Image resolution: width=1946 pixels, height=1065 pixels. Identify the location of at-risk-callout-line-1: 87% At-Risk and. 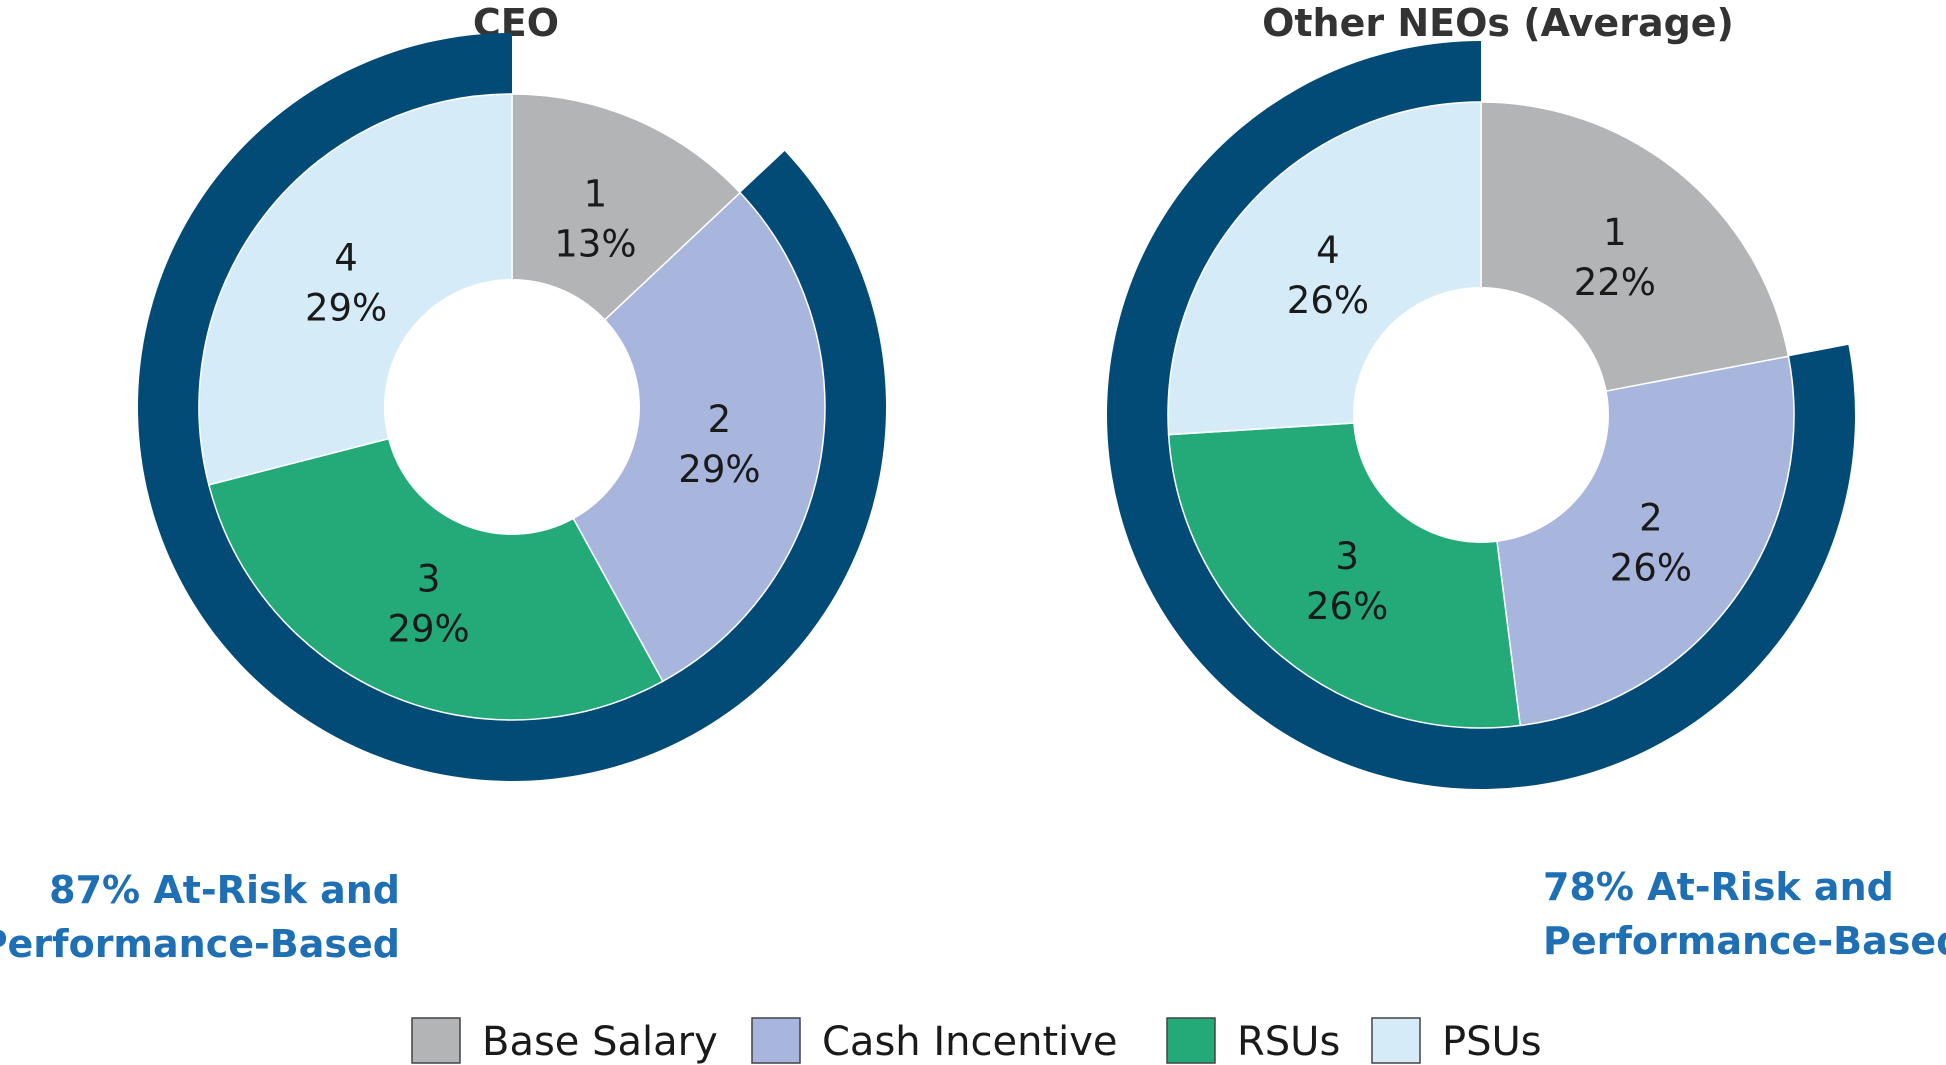
(224, 890).